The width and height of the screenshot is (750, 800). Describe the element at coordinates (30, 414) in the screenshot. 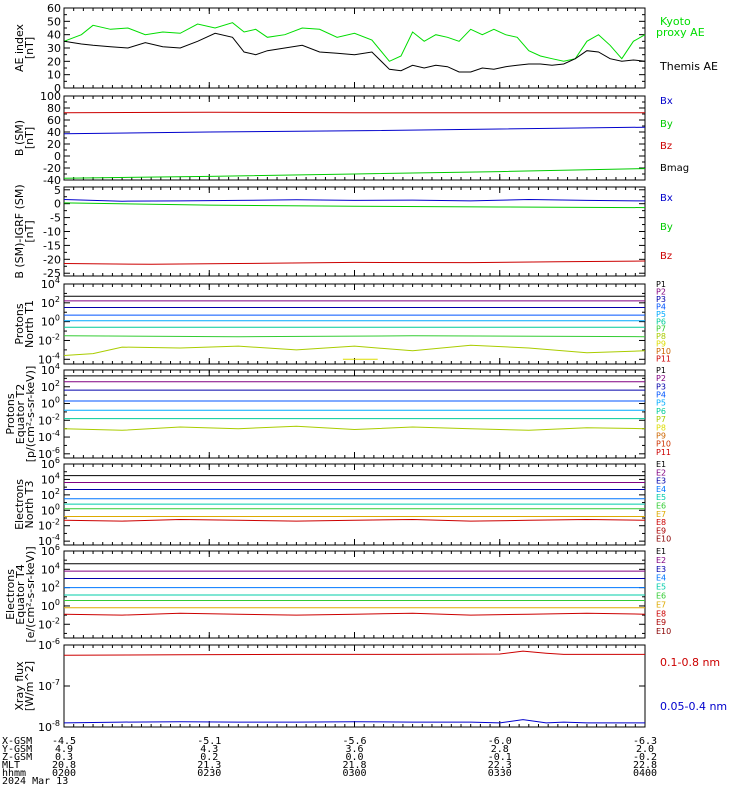

I see `y-axis-label: [p/(cm²-s-sr-keV)]` at that location.